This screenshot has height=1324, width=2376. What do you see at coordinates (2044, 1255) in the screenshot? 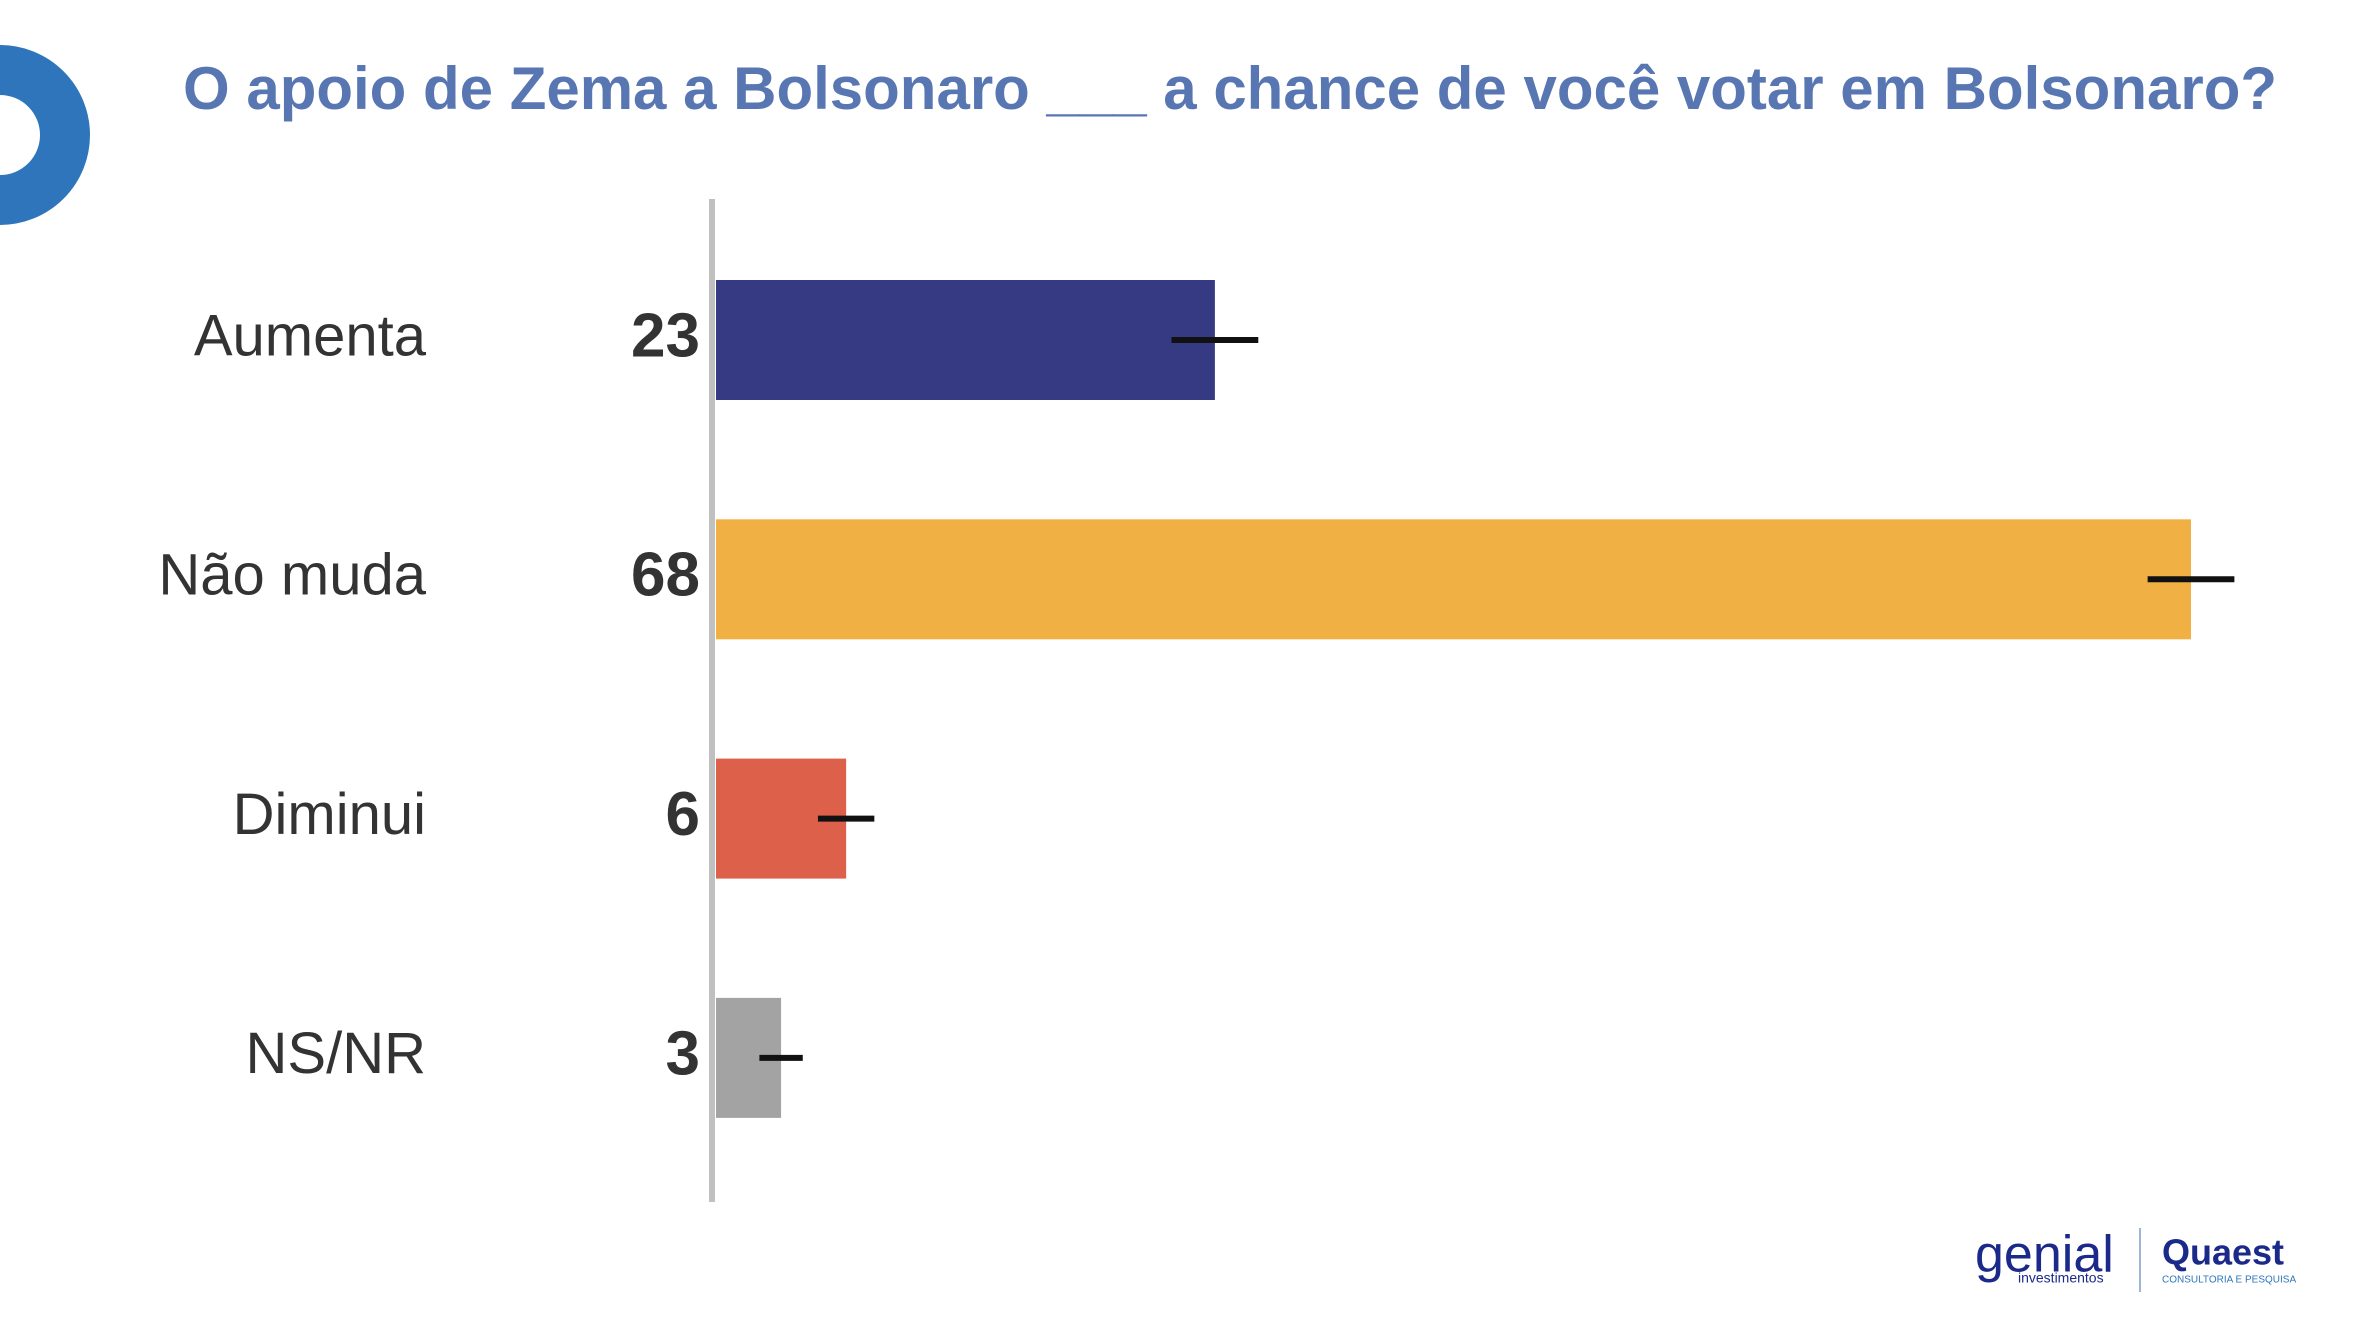
I see `logo-text: genial` at bounding box center [2044, 1255].